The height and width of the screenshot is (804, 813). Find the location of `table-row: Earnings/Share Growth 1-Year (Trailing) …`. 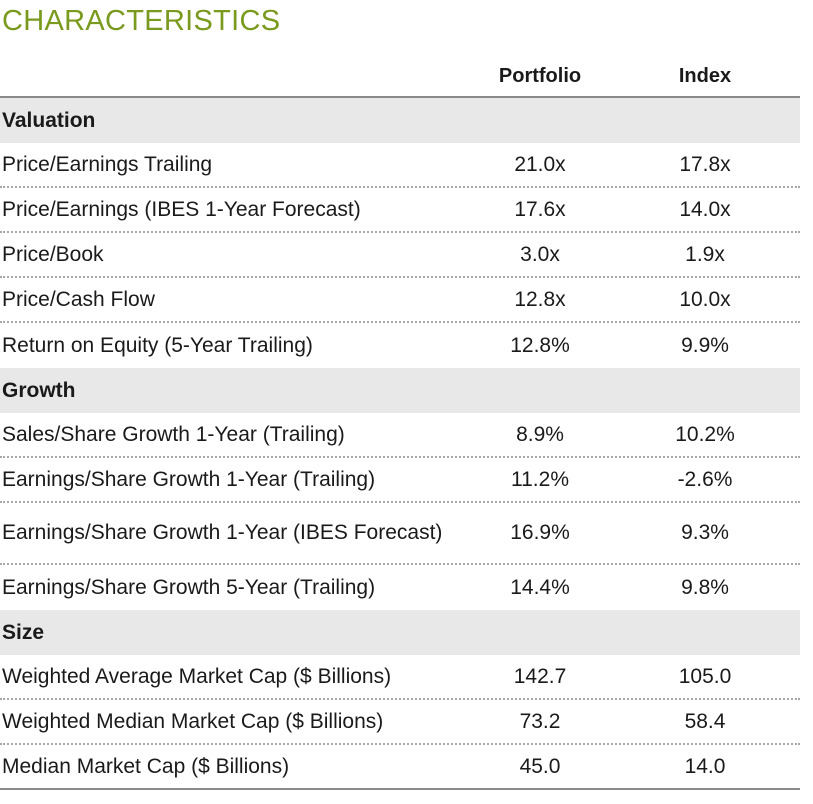

table-row: Earnings/Share Growth 1-Year (Trailing) … is located at coordinates (400, 480).